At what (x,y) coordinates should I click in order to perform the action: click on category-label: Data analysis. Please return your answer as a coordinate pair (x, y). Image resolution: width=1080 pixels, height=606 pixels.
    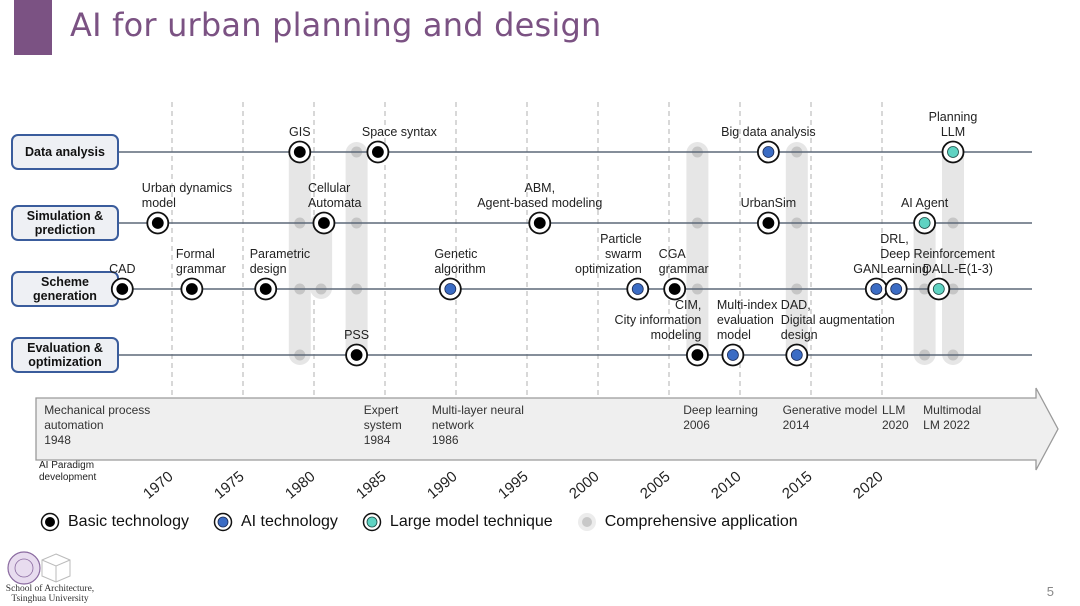
    Looking at the image, I should click on (65, 152).